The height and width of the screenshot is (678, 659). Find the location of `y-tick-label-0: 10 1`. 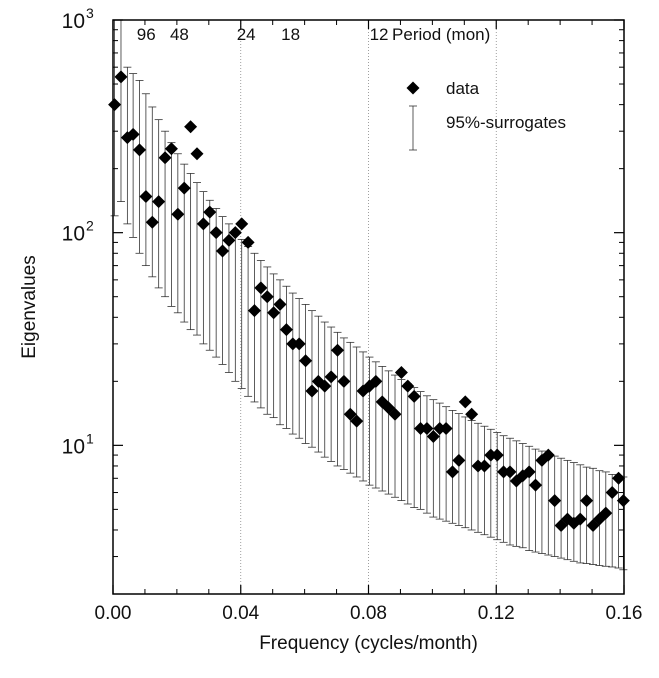

y-tick-label-0: 10 1 is located at coordinates (78, 444).